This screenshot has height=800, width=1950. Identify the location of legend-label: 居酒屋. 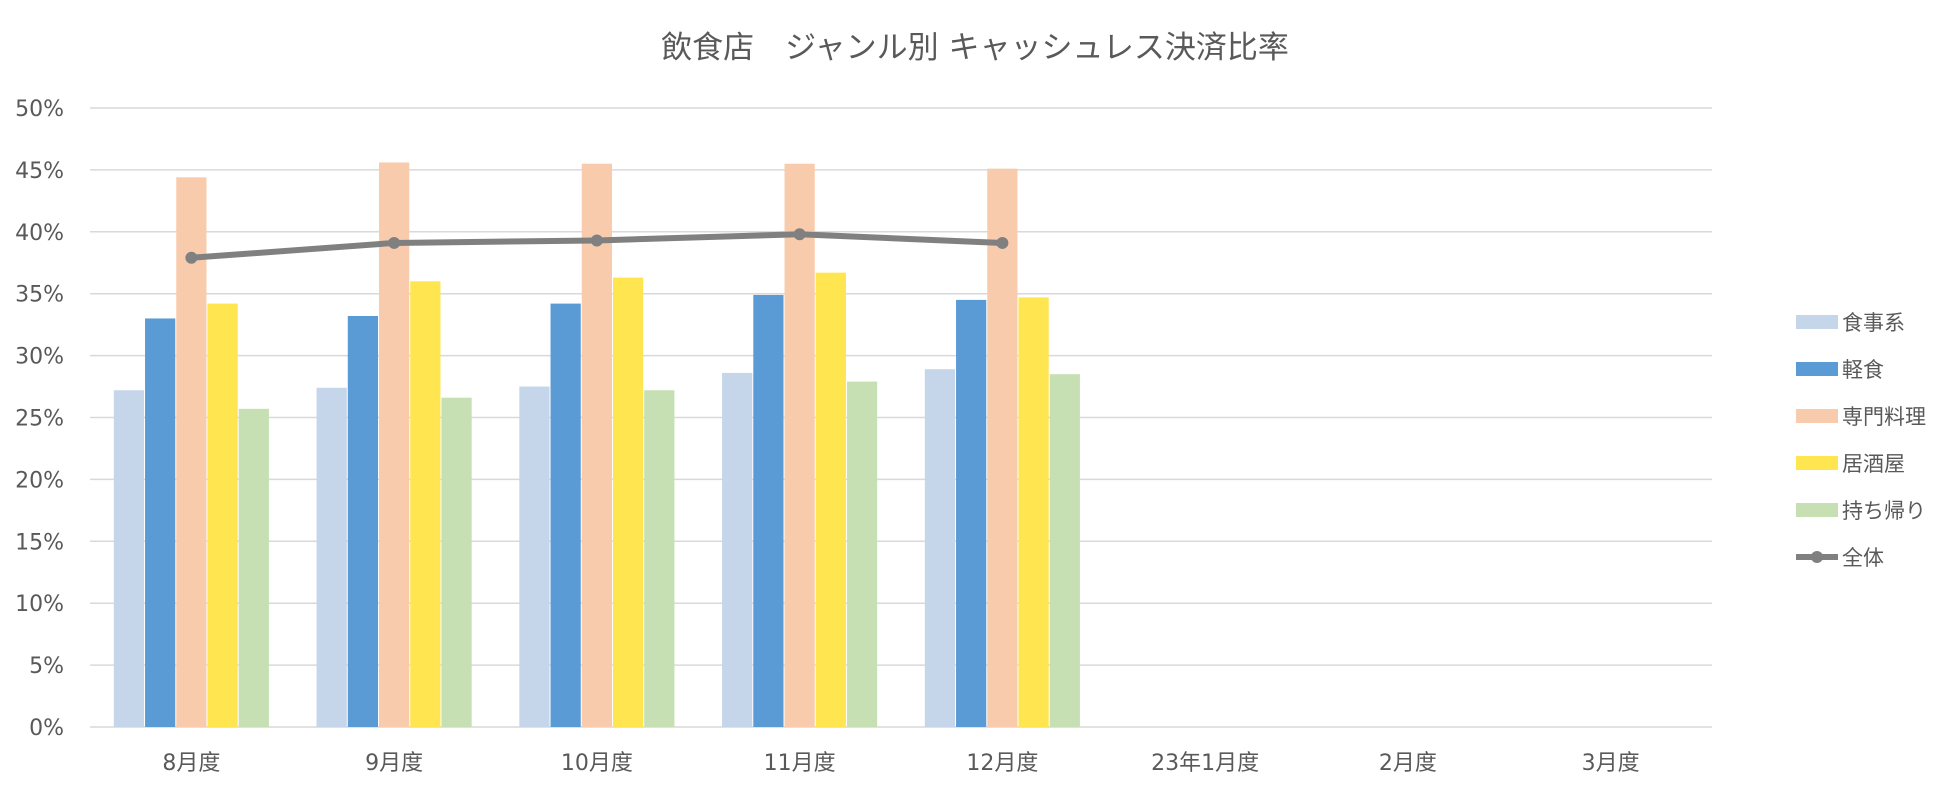
(1873, 464).